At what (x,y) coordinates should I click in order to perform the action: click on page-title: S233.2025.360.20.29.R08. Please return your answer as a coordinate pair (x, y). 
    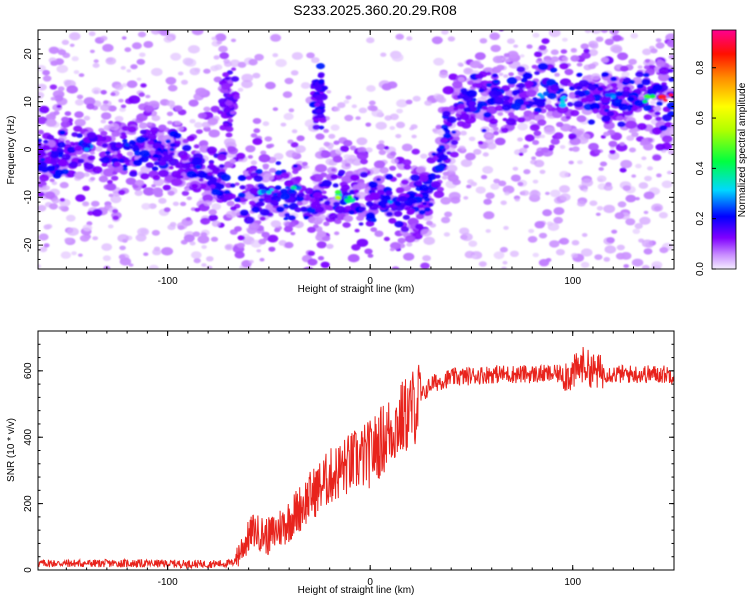
    Looking at the image, I should click on (375, 10).